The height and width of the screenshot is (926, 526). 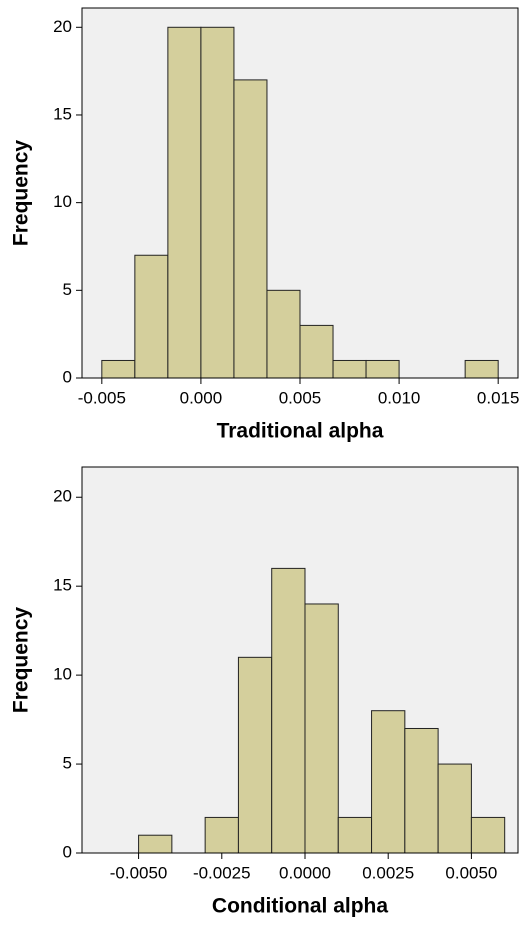 What do you see at coordinates (201, 397) in the screenshot?
I see `x-tick-label: 0.000` at bounding box center [201, 397].